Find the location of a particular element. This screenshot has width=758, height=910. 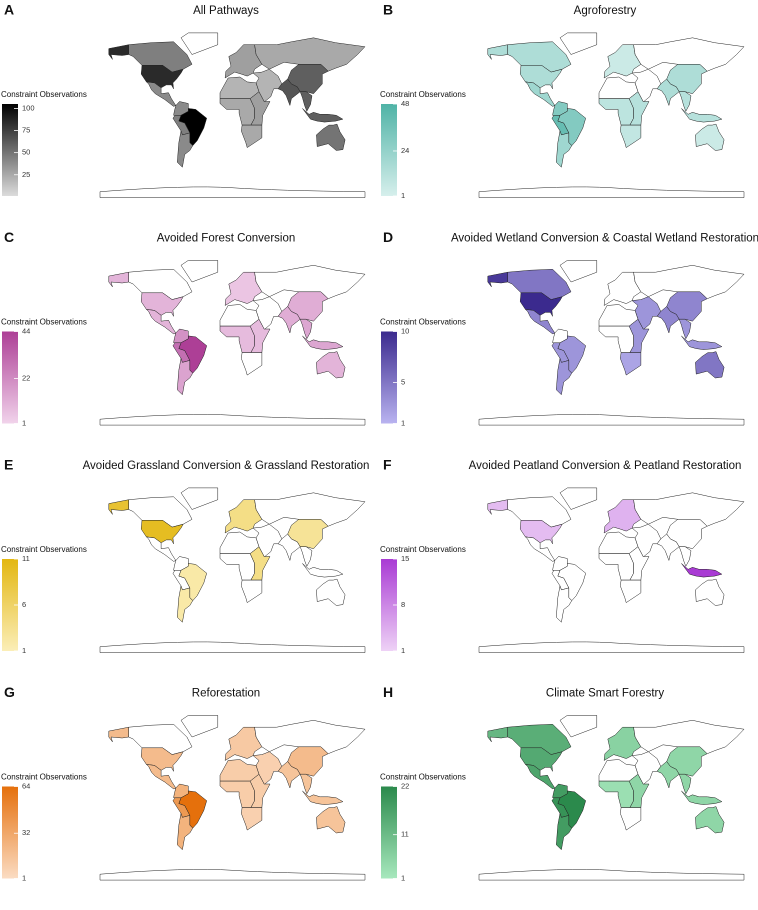

panel-title: All Pathways is located at coordinates (226, 11).